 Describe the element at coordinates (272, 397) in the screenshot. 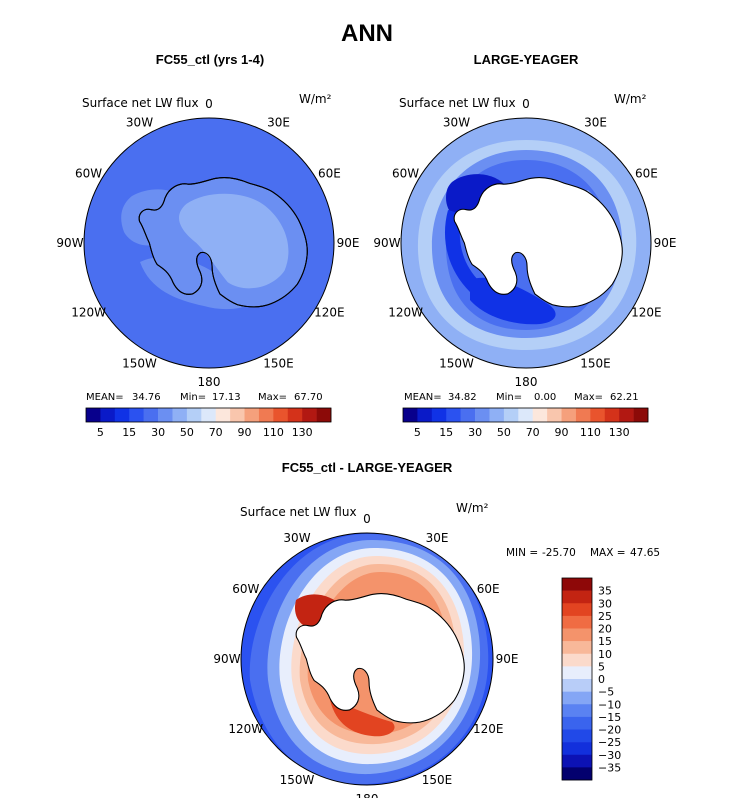

I see `stat-max-label: Max=` at that location.